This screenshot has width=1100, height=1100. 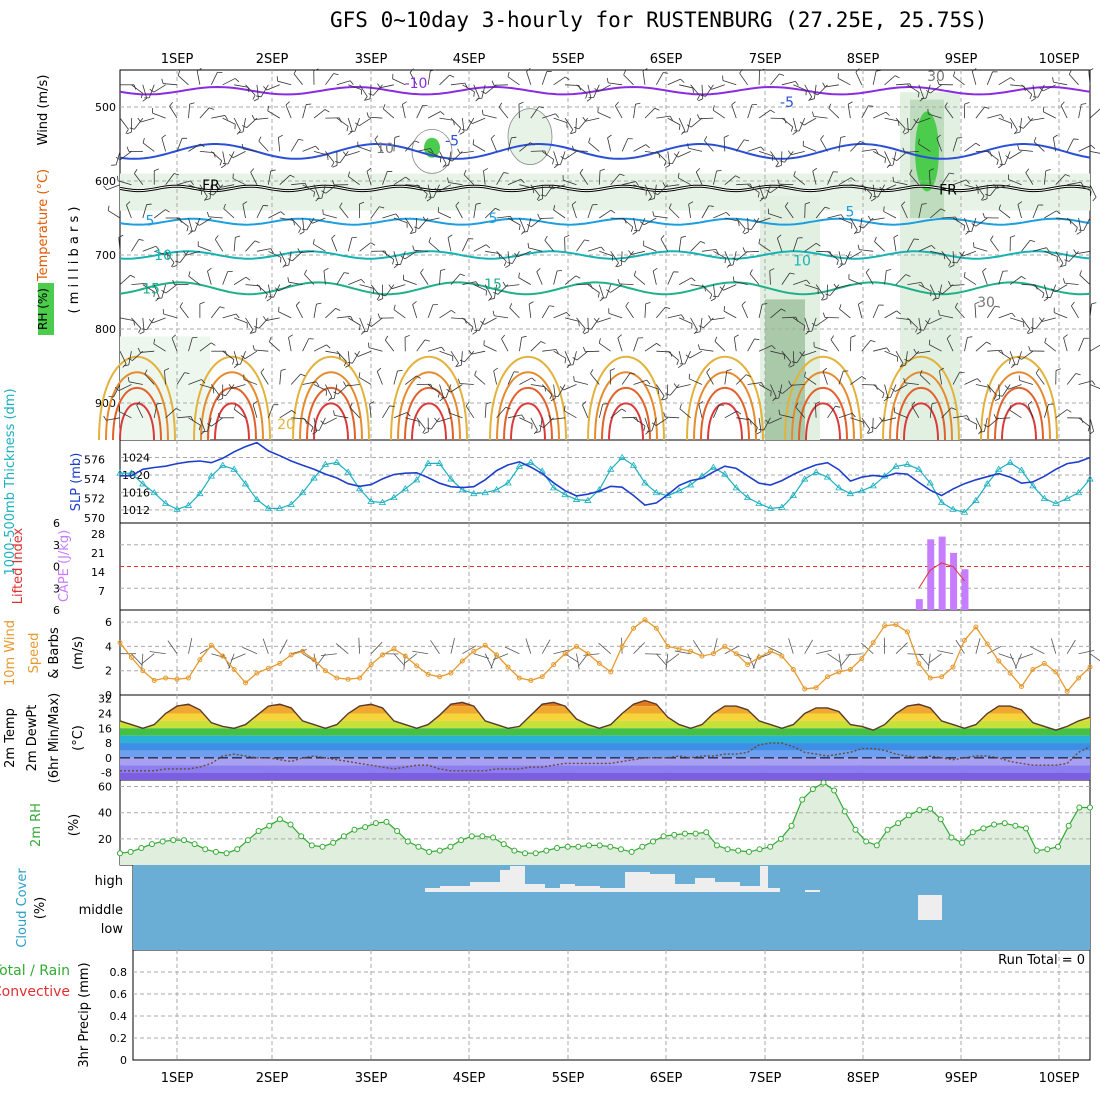 What do you see at coordinates (22, 908) in the screenshot?
I see `cloud-axis-label: Cloud Cover` at bounding box center [22, 908].